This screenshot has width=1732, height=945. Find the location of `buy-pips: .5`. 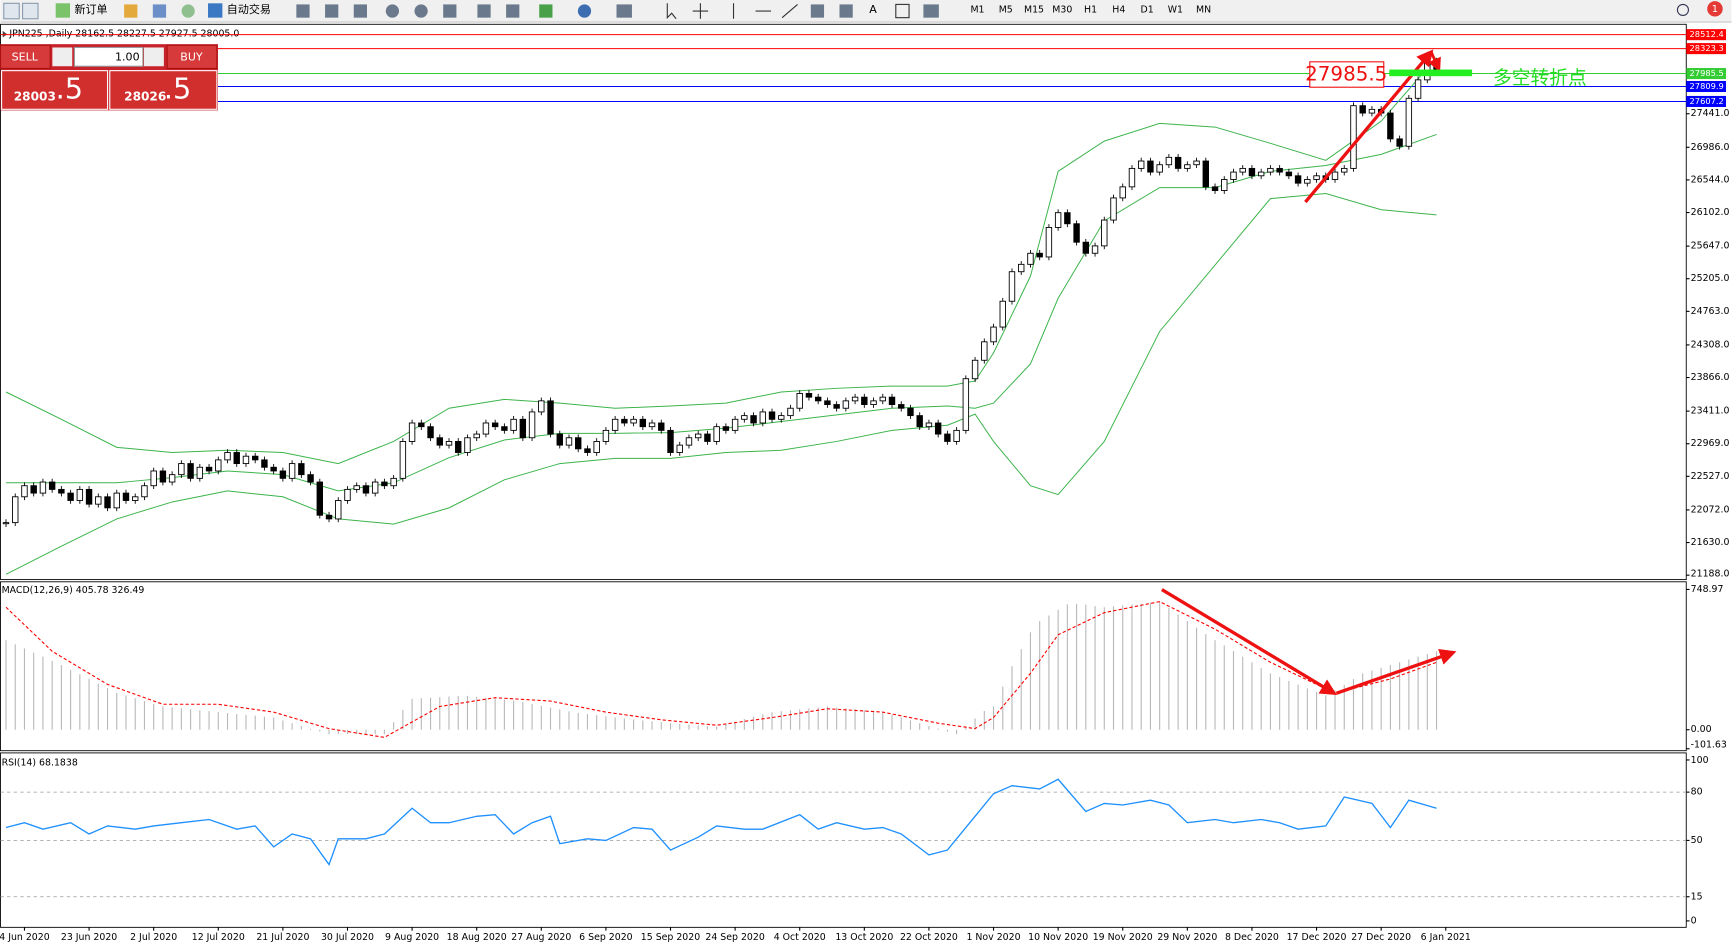

buy-pips: .5 is located at coordinates (177, 89).